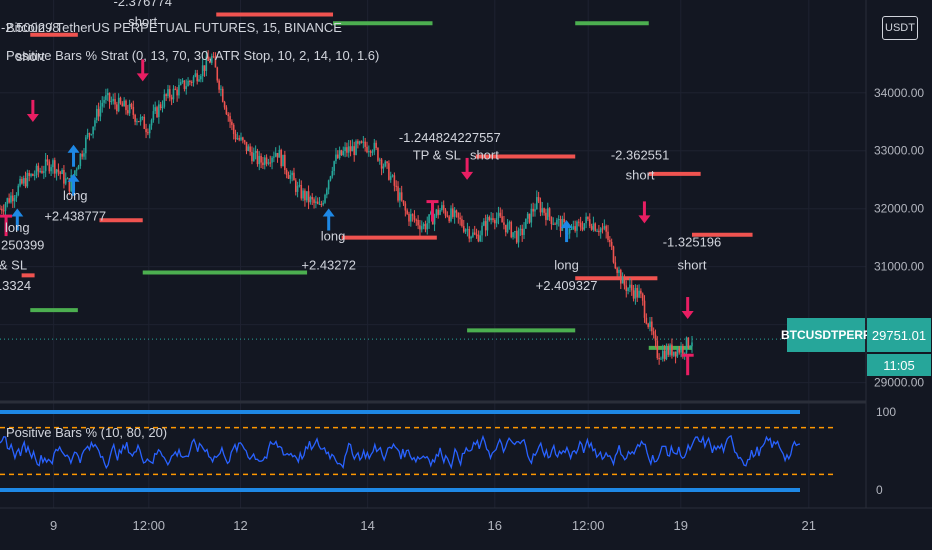 The height and width of the screenshot is (550, 932). I want to click on signal-label: 1.250399, so click(22, 244).